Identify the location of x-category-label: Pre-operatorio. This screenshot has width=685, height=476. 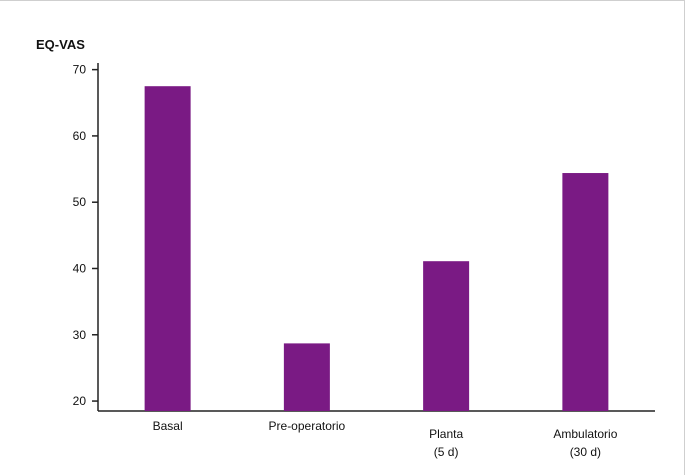
(307, 426).